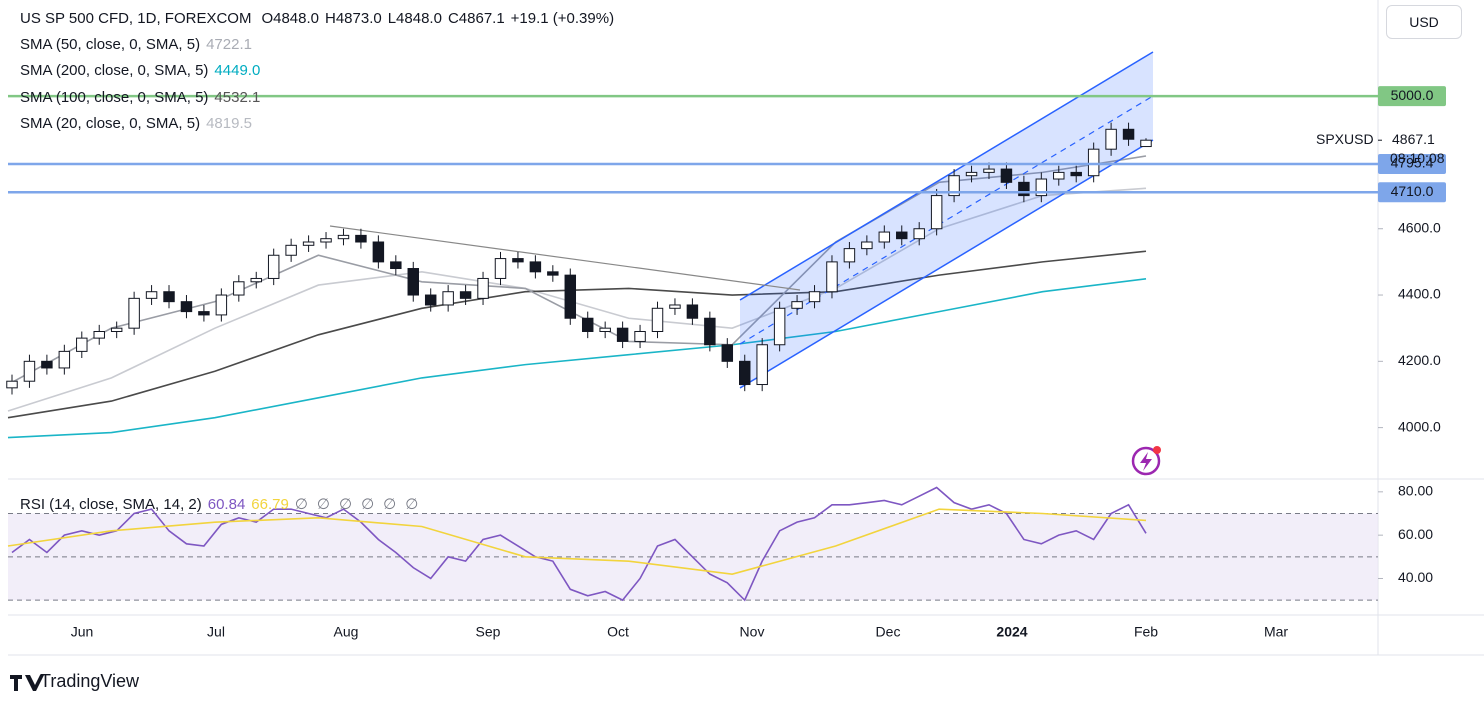  Describe the element at coordinates (229, 44) in the screenshot. I see `sma-value: 4722.1` at that location.